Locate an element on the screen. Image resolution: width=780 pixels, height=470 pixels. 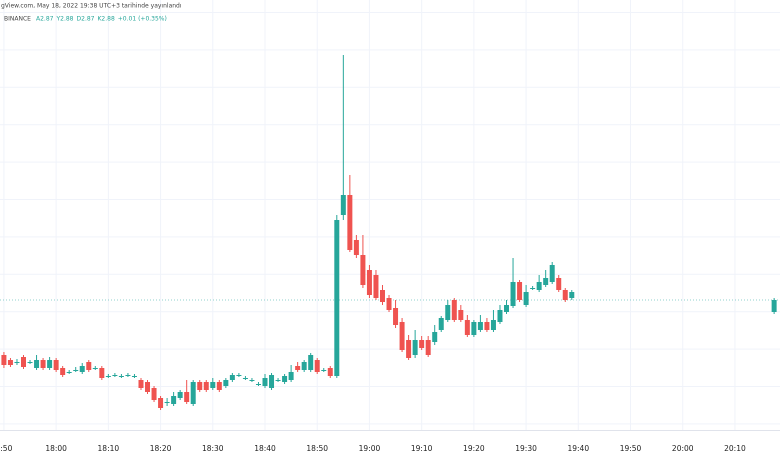
legend-value: K2.88 is located at coordinates (105, 19).